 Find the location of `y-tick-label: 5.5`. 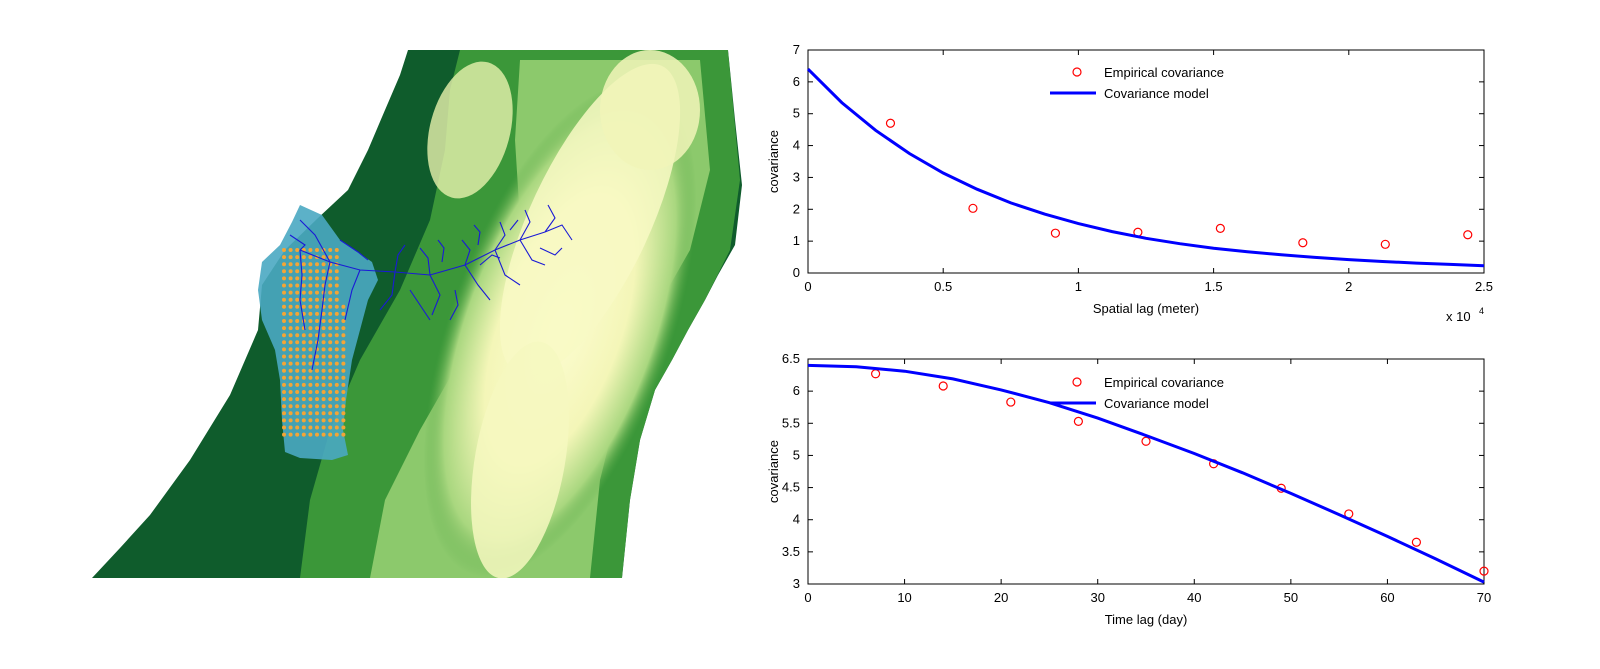

y-tick-label: 5.5 is located at coordinates (791, 422).